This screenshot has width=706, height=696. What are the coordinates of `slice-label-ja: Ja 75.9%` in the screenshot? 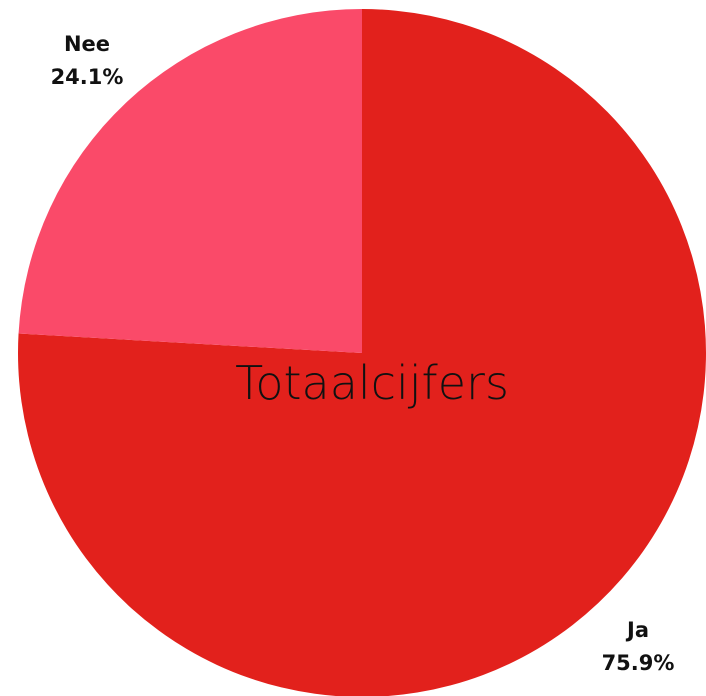 It's located at (638, 646).